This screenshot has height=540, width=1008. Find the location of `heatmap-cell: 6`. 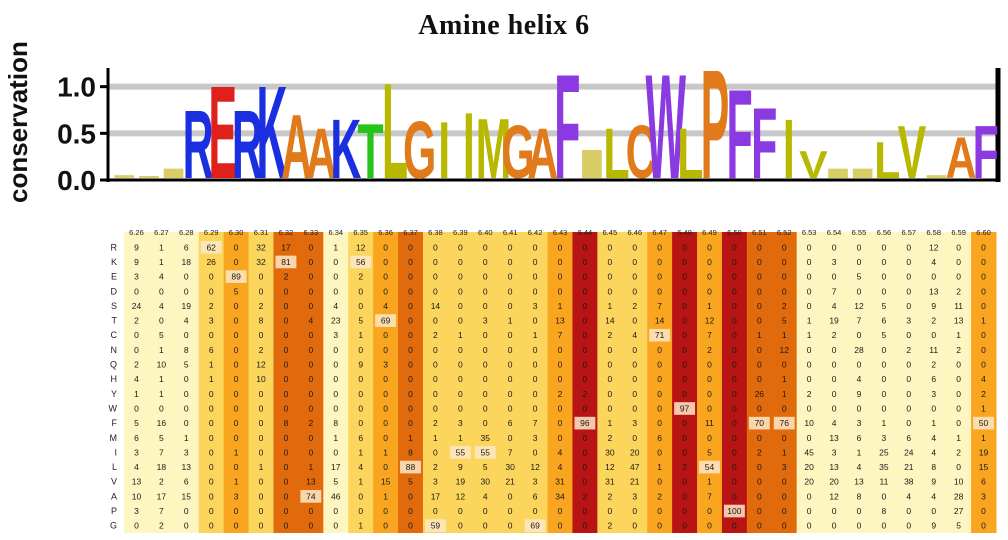

heatmap-cell: 6 is located at coordinates (908, 438).